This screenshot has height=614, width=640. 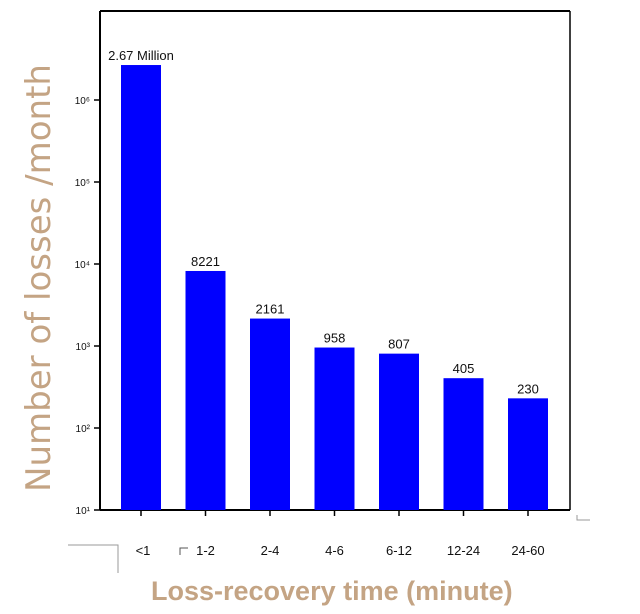 I want to click on decor-line-right, so click(x=583, y=518).